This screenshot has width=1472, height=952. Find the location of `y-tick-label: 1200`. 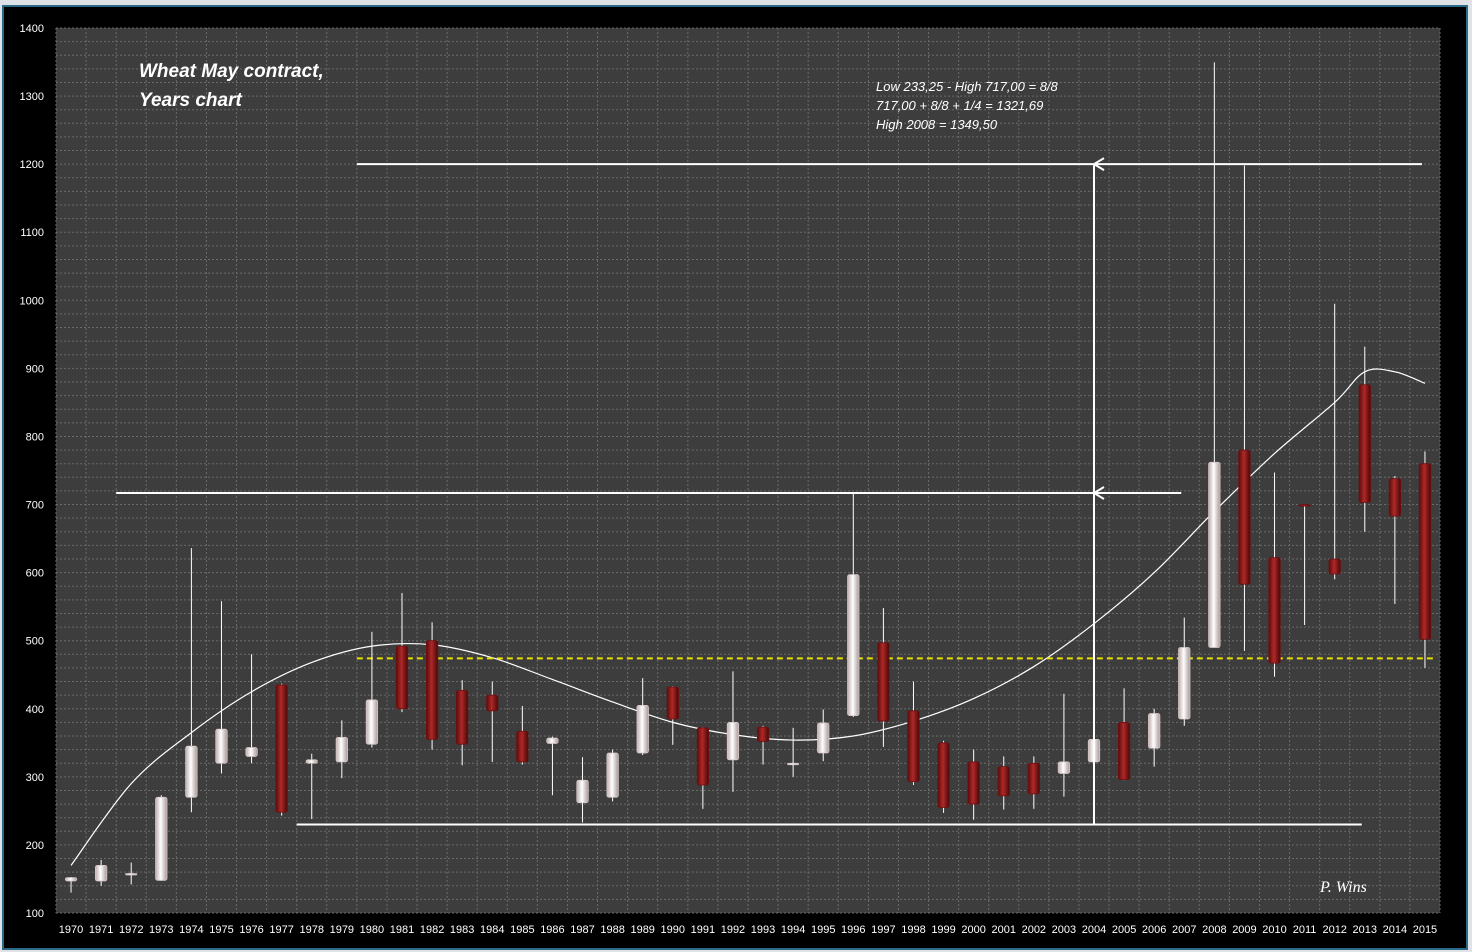

y-tick-label: 1200 is located at coordinates (32, 165).